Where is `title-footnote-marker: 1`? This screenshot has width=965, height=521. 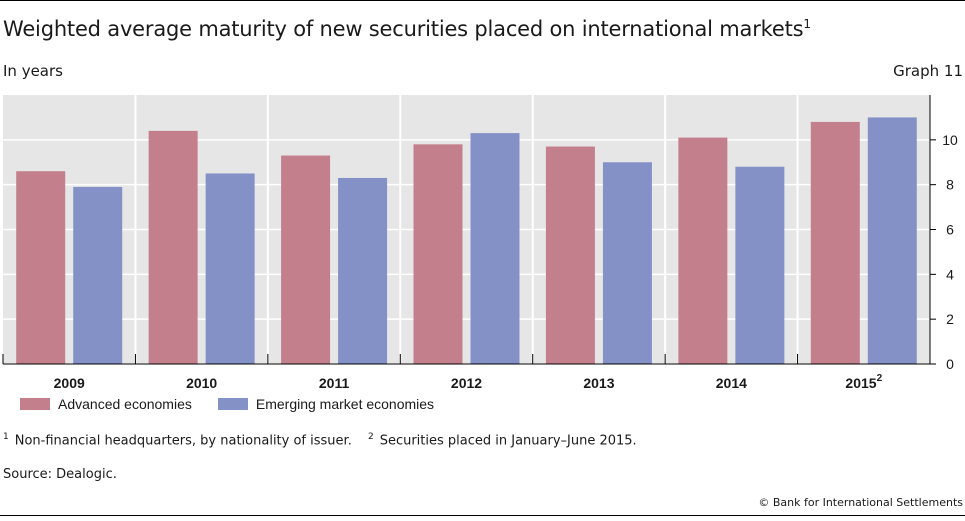
title-footnote-marker: 1 is located at coordinates (807, 24).